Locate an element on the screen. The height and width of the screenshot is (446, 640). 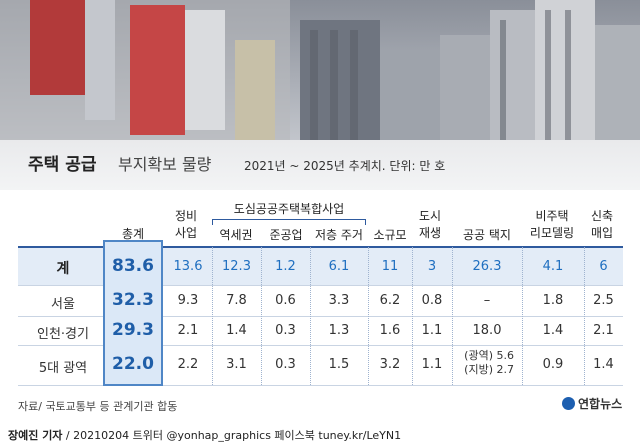
table-cell: 3 is located at coordinates (432, 266).